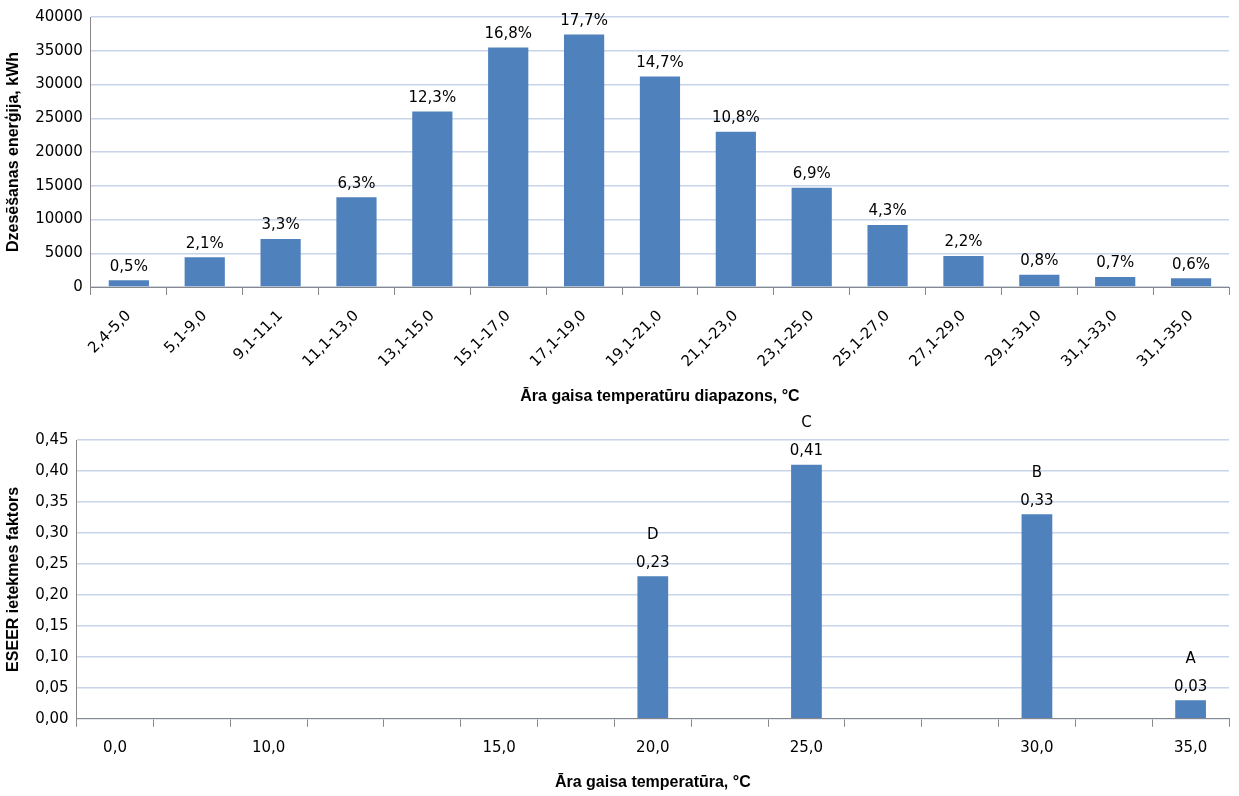 Image resolution: width=1239 pixels, height=796 pixels. Describe the element at coordinates (268, 746) in the screenshot. I see `x-tick-label: 10,0` at that location.